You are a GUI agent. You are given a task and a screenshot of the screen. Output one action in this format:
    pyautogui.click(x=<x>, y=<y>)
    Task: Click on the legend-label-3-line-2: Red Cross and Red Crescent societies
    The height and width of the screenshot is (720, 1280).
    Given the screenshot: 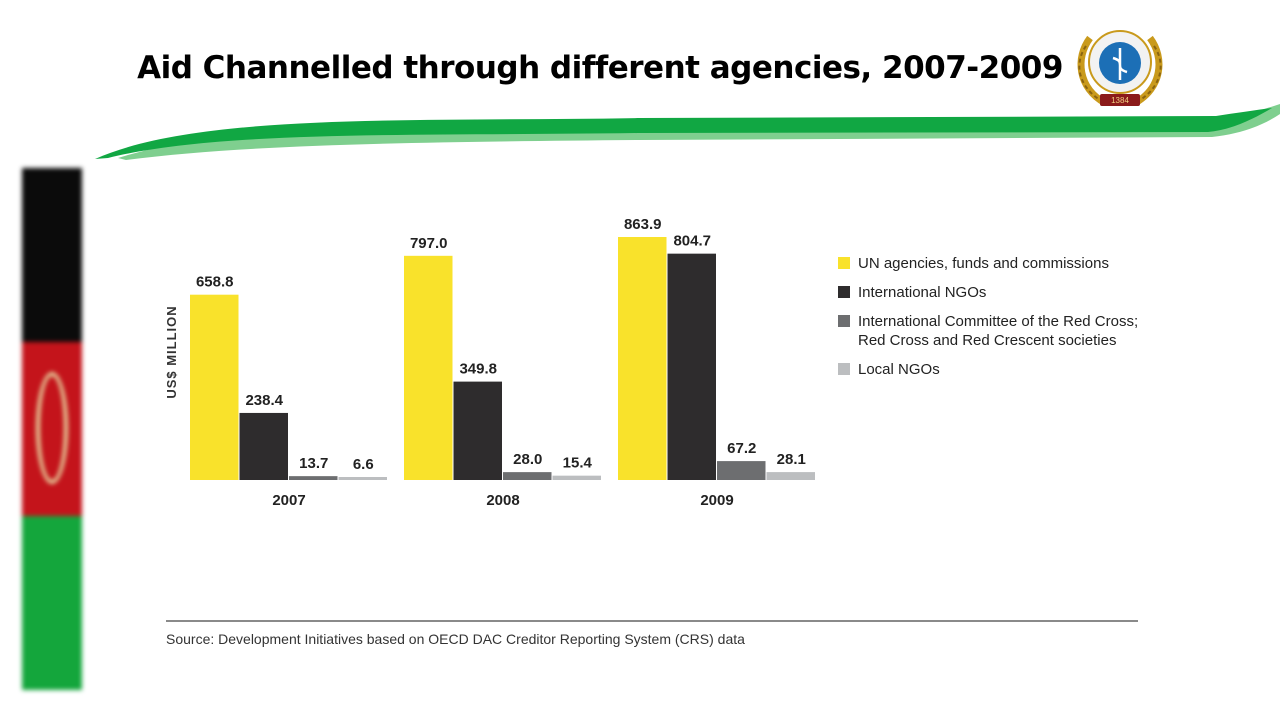 What is the action you would take?
    pyautogui.click(x=987, y=340)
    